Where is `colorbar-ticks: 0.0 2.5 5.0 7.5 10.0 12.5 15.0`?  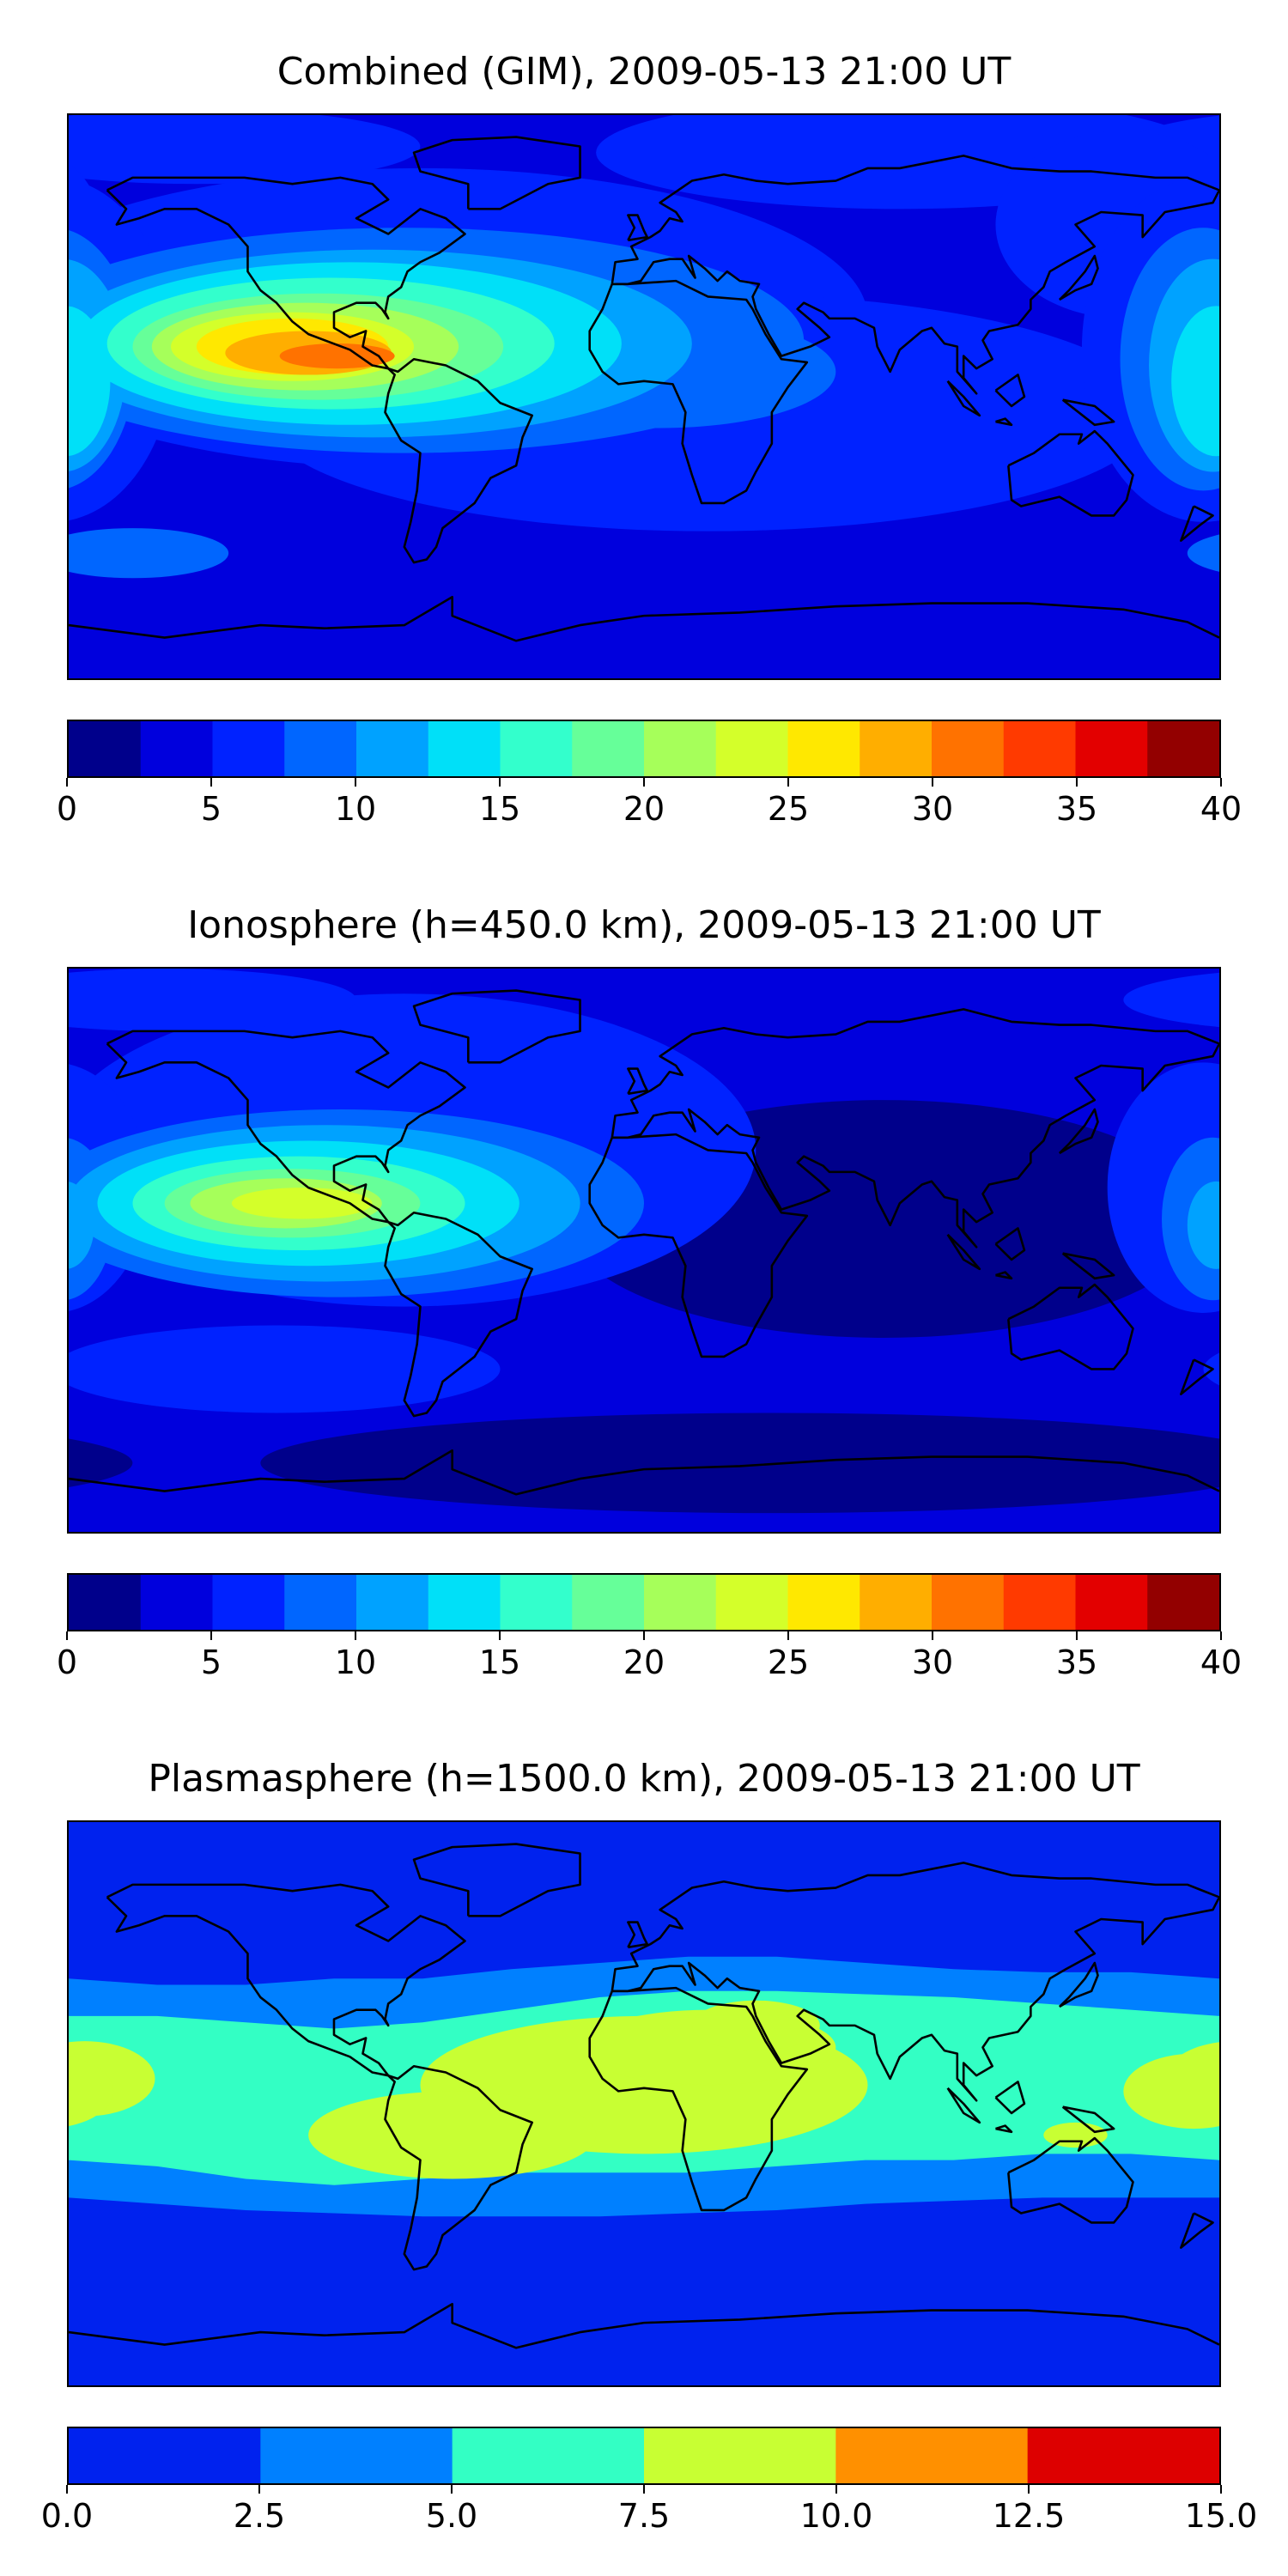 colorbar-ticks: 0.0 2.5 5.0 7.5 10.0 12.5 15.0 is located at coordinates (649, 2511).